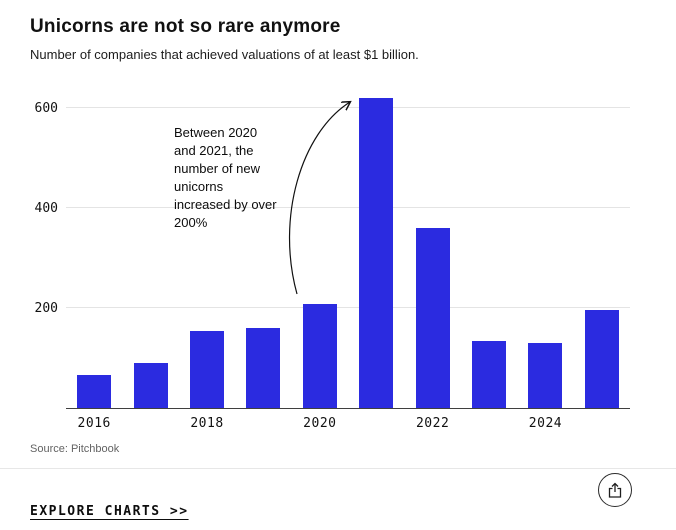 This screenshot has width=676, height=530. Describe the element at coordinates (109, 511) in the screenshot. I see `explore-charts-link: EXPLORE CHARTS >>` at that location.